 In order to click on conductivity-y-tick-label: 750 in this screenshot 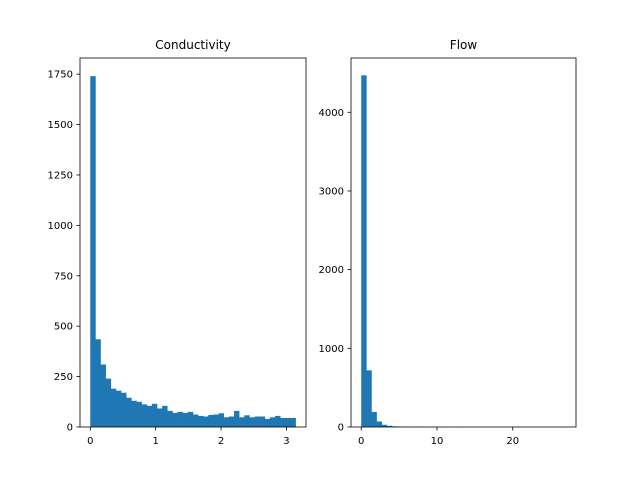, I will do `click(63, 276)`.